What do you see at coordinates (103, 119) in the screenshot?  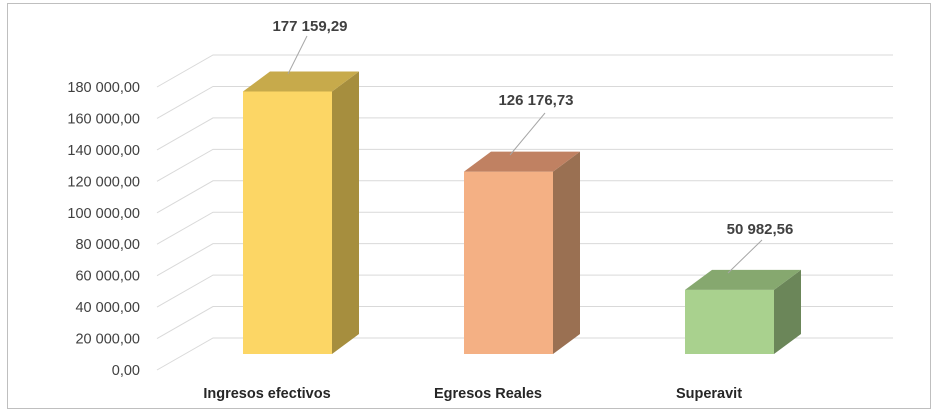 I see `y-tick-label: 160 000,00` at bounding box center [103, 119].